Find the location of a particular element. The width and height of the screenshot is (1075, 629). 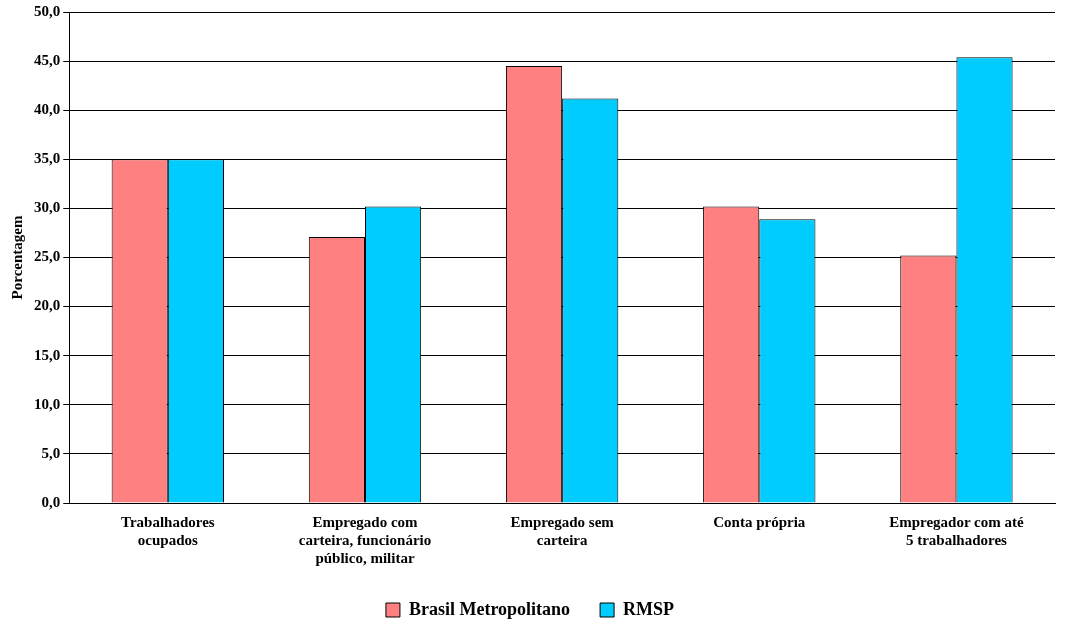

y-tick-label: 0,0 is located at coordinates (51, 501).